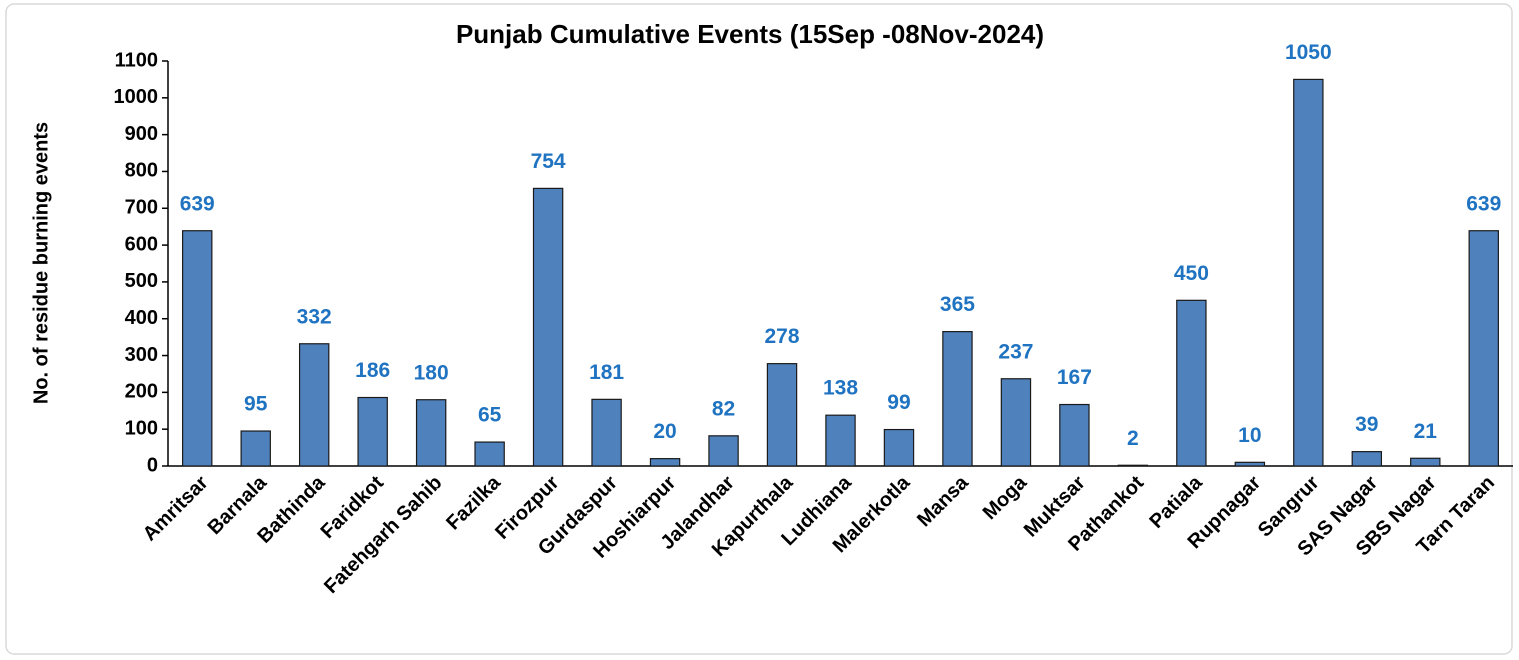 This screenshot has height=660, width=1519. What do you see at coordinates (141, 392) in the screenshot?
I see `y-tick-label: 200` at bounding box center [141, 392].